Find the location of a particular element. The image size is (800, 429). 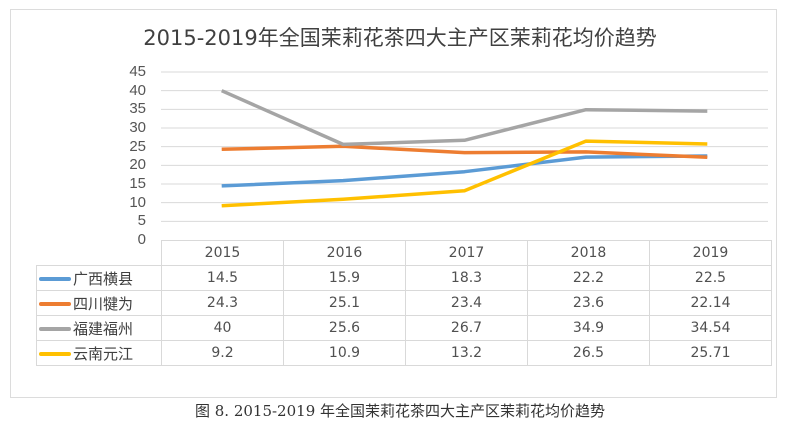

data-label: 22.2 is located at coordinates (588, 278).